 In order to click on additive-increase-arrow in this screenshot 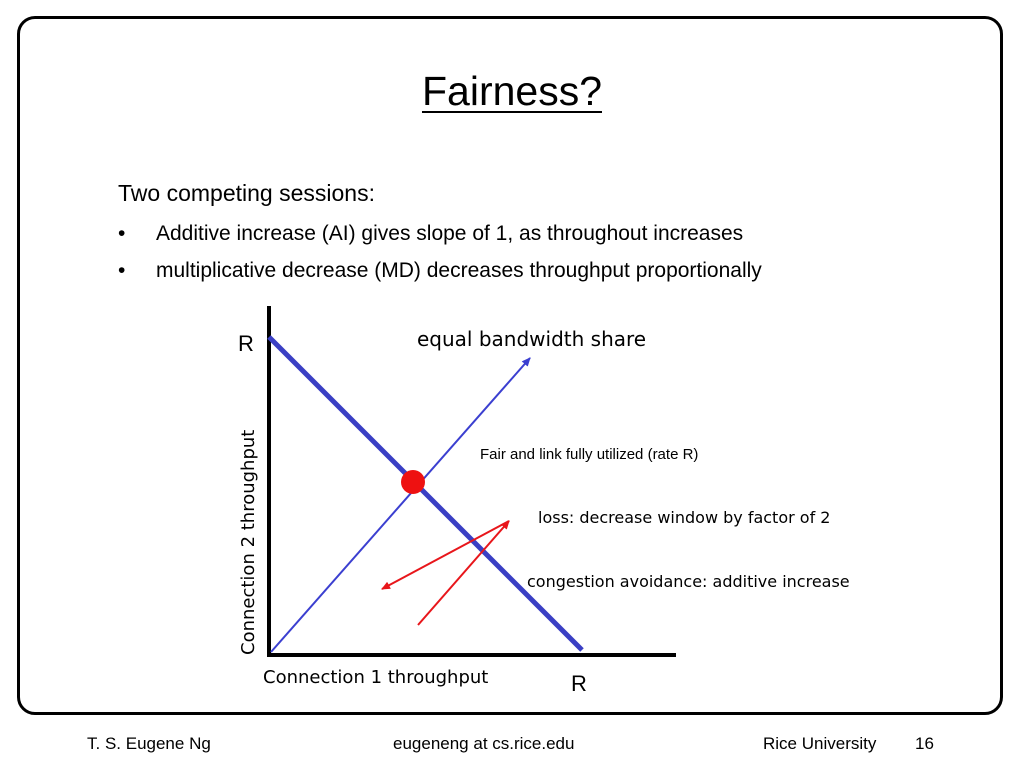, I will do `click(463, 573)`.